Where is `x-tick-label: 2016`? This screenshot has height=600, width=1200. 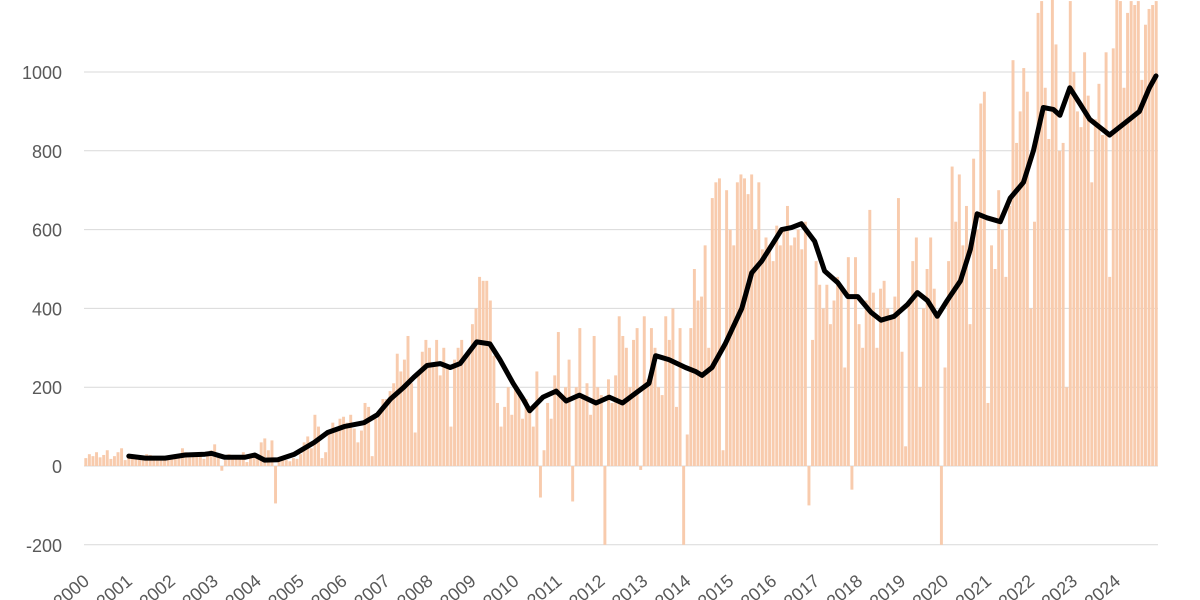
x-tick-label: 2016 is located at coordinates (759, 585).